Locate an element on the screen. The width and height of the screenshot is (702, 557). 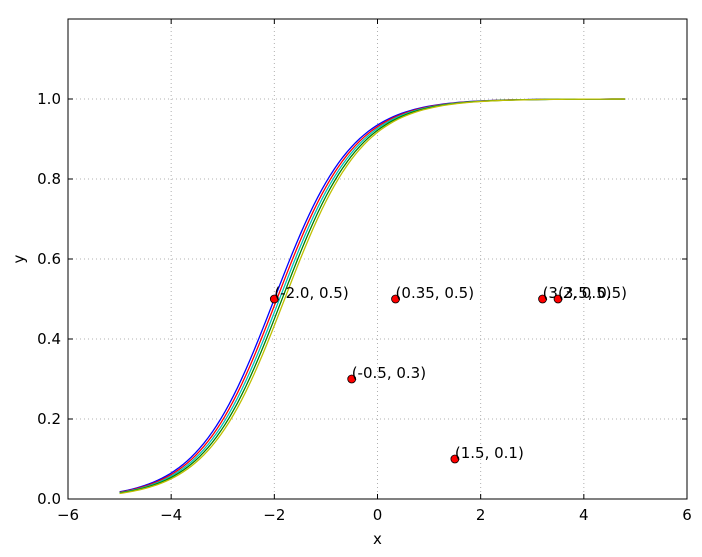
y-tick-label: 0.8 is located at coordinates (49, 179).